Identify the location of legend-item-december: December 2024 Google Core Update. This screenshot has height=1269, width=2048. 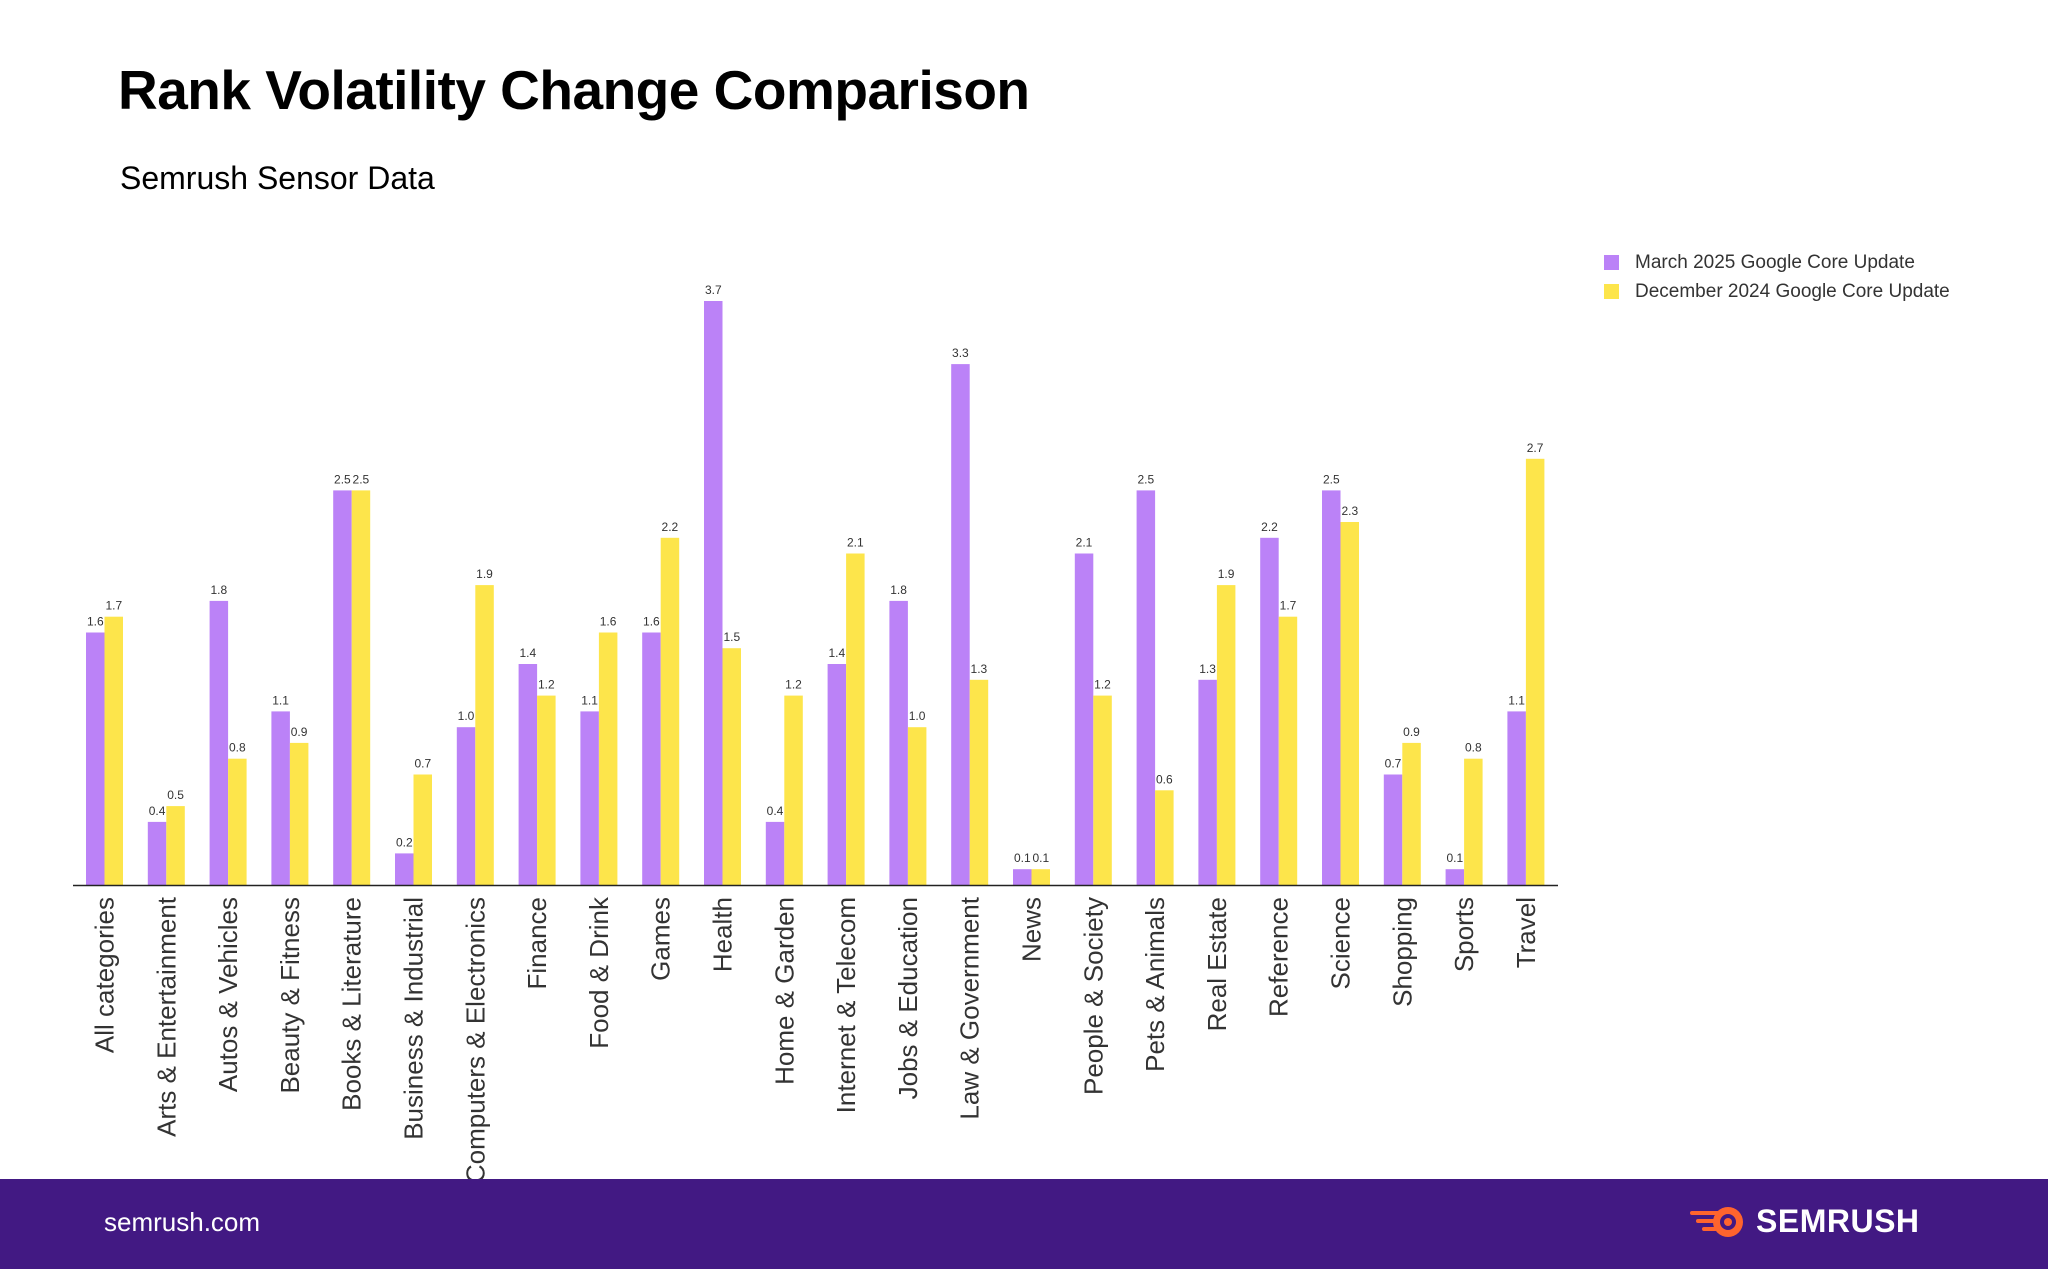
(1777, 291).